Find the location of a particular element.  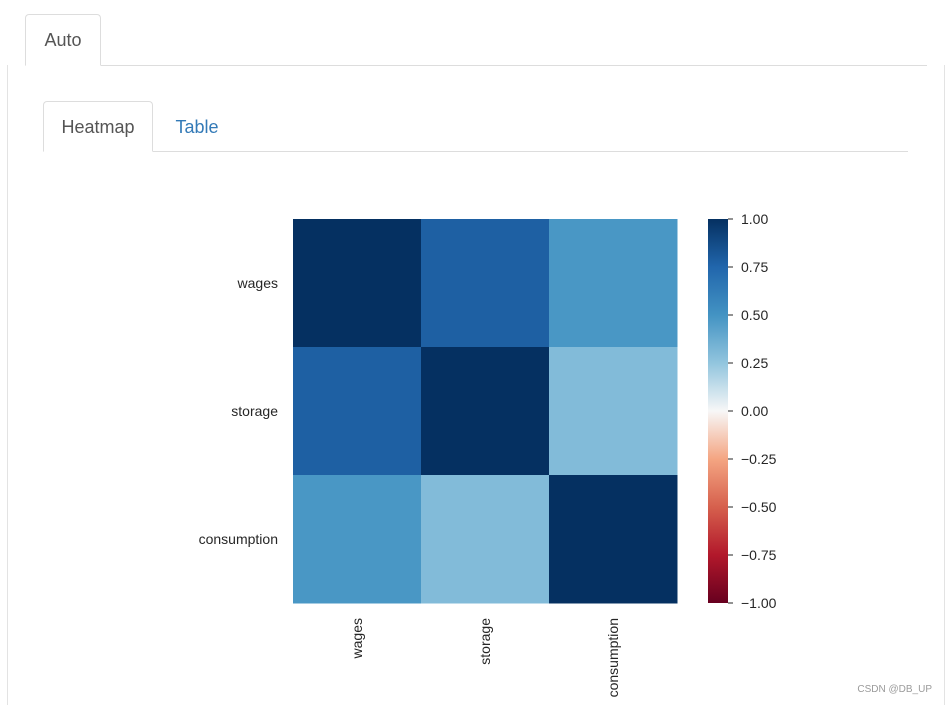

colorbar-tick-label: −0.75 is located at coordinates (759, 555).